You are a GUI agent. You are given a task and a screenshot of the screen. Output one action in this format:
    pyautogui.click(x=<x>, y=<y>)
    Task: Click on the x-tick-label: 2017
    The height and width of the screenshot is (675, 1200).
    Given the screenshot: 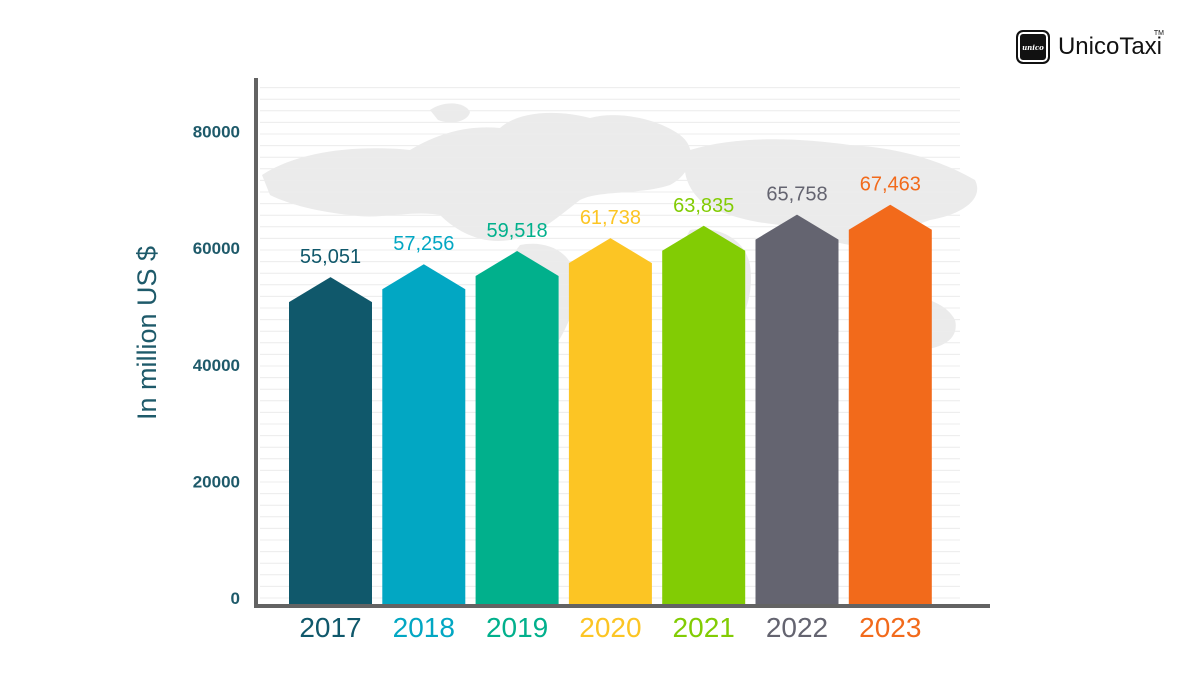 What is the action you would take?
    pyautogui.click(x=330, y=627)
    